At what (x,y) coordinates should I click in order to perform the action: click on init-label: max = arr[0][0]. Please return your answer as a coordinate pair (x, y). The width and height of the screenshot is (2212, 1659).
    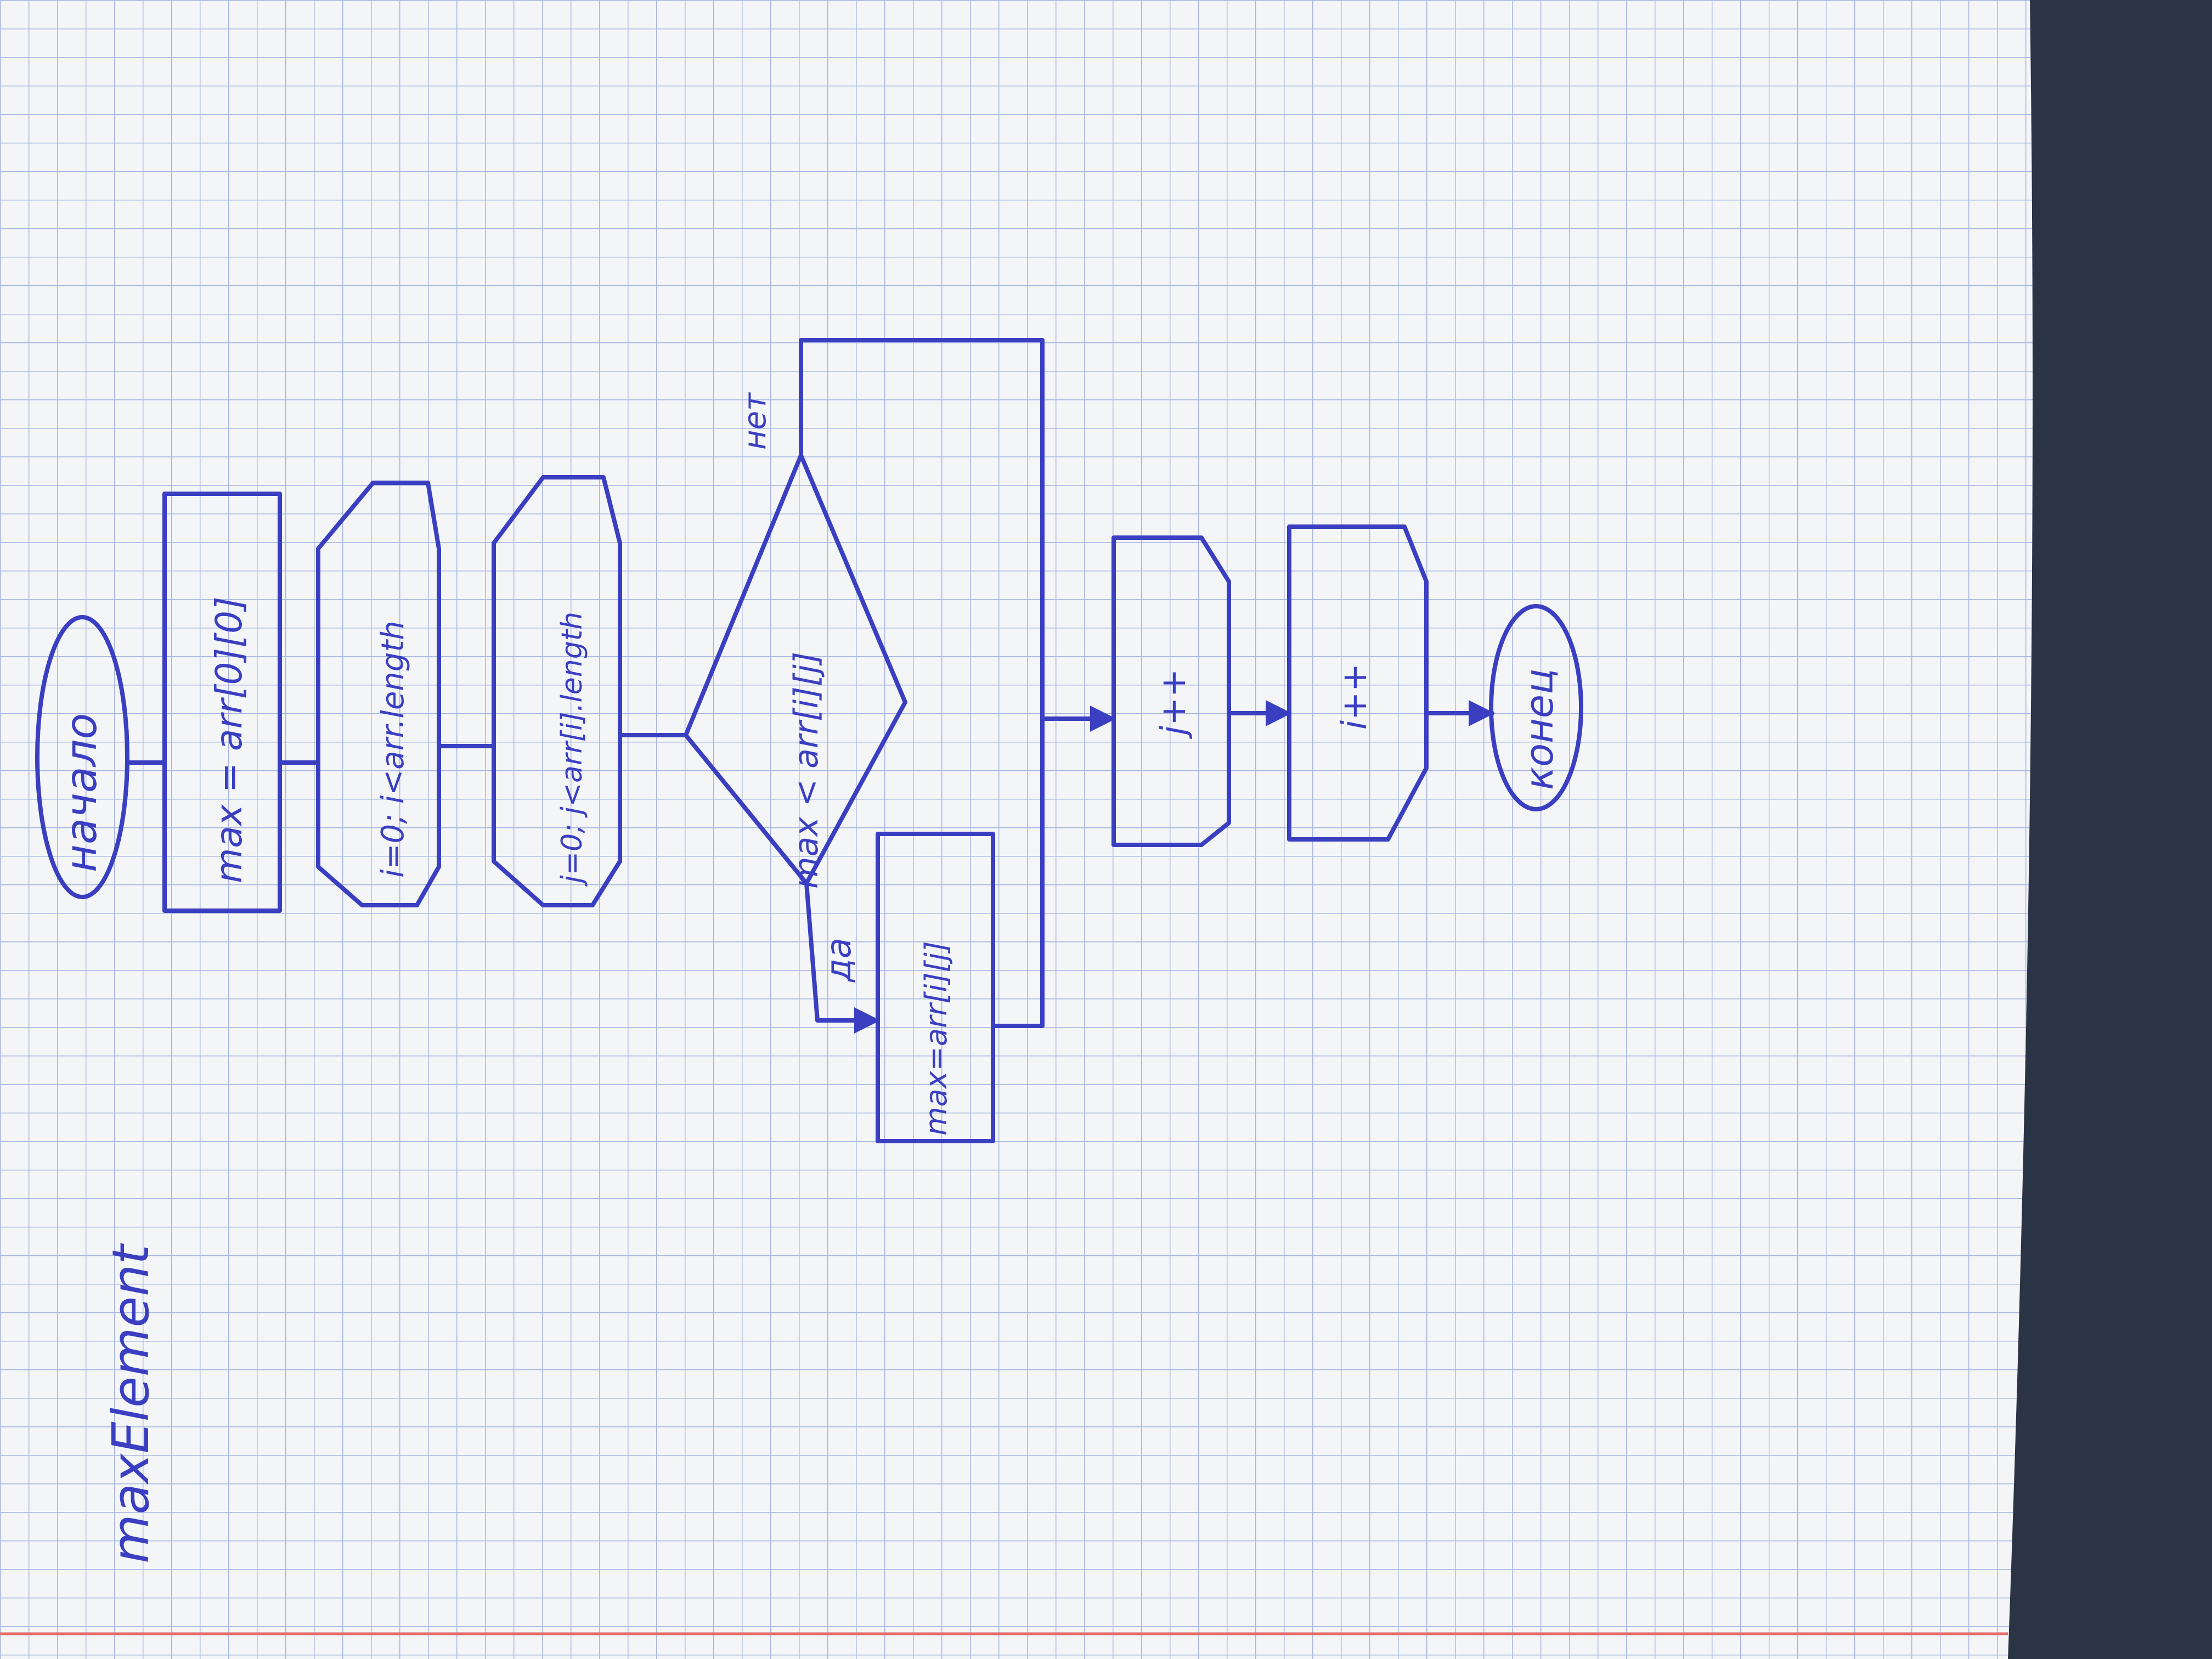
    Looking at the image, I should click on (229, 739).